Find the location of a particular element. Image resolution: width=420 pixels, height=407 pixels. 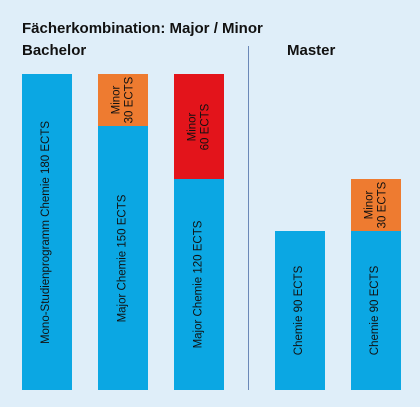

minor-30-label-bachelor: Minor 30 ECTS is located at coordinates (122, 100).